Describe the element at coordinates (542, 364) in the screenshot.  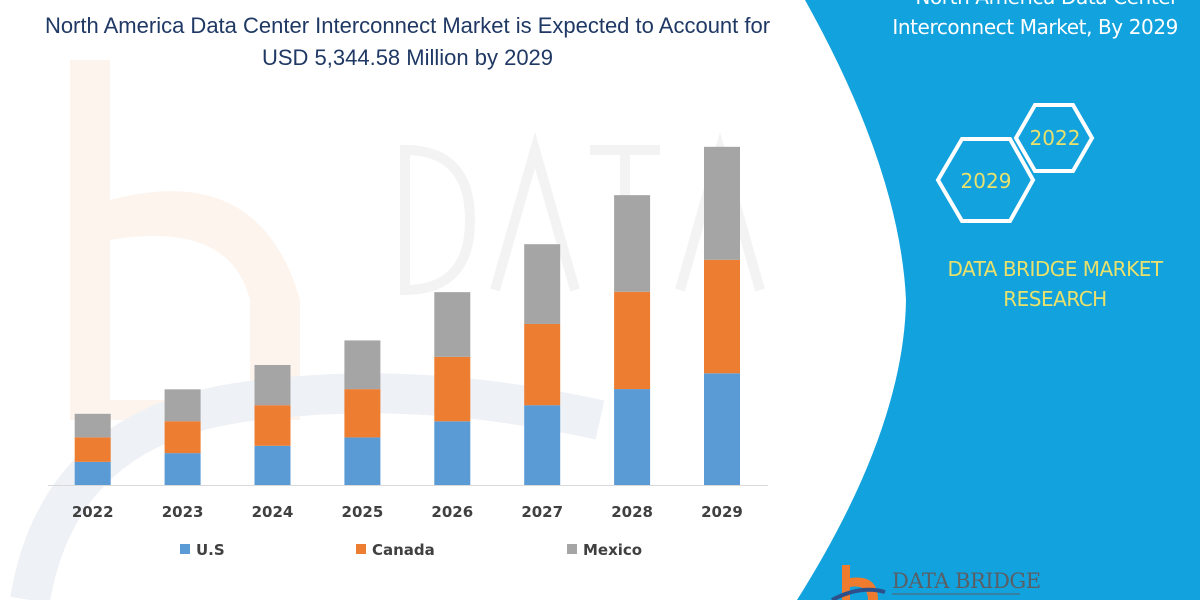
I see `bar-segment-canada-2027` at that location.